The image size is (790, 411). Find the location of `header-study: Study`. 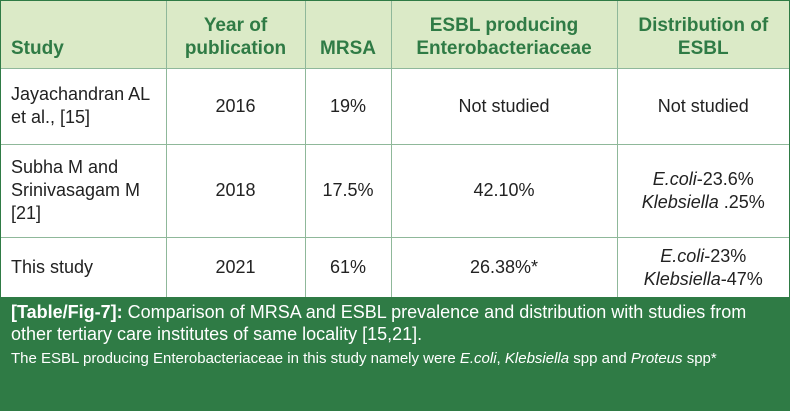

header-study: Study is located at coordinates (84, 35).